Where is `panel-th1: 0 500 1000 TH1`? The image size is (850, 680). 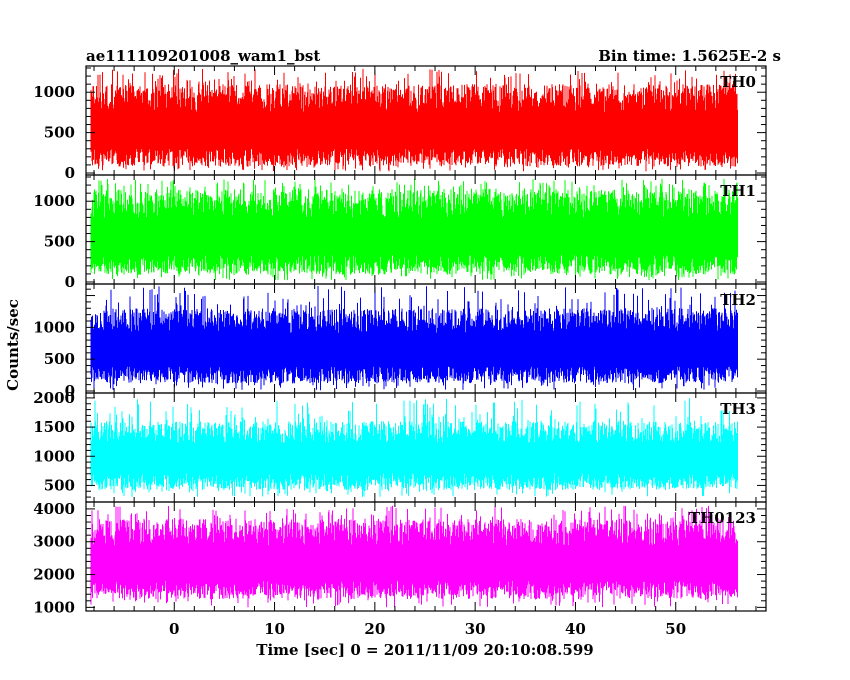 panel-th1: 0 500 1000 TH1 is located at coordinates (400, 232).